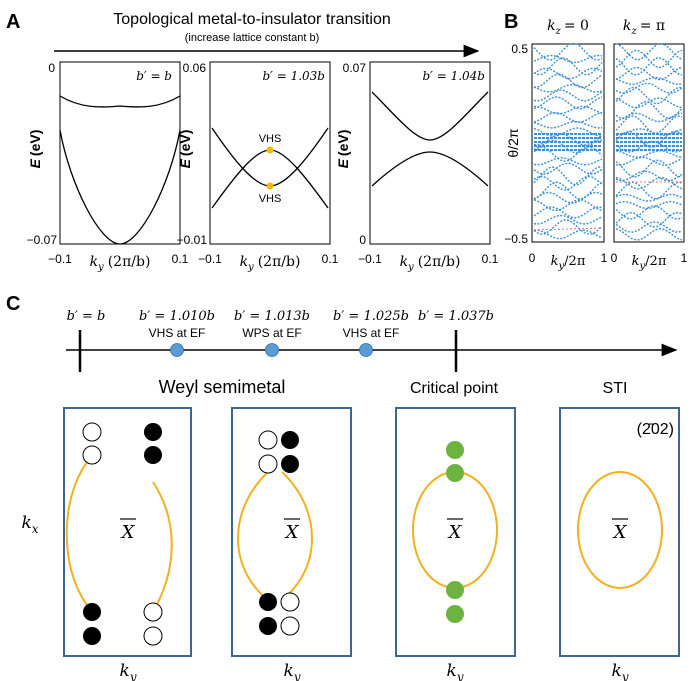 The width and height of the screenshot is (691, 681). Describe the element at coordinates (568, 263) in the screenshot. I see `panel-b-xlabel-left: ky/2π` at that location.